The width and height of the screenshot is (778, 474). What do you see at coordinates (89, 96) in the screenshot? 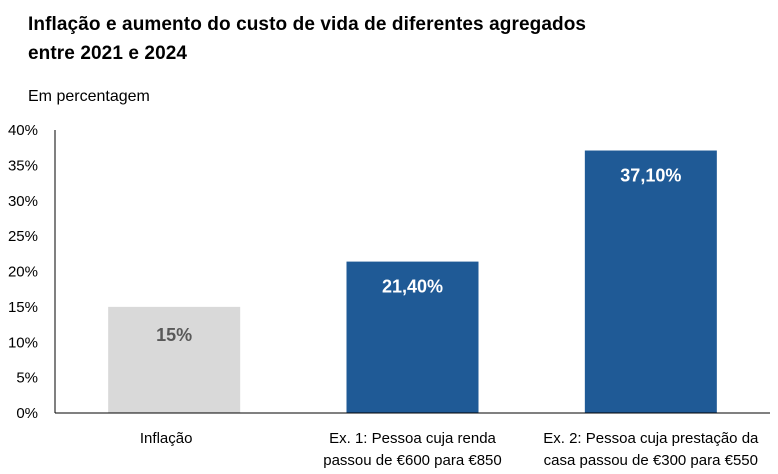
I see `chart-subtitle: Em percentagem` at bounding box center [89, 96].